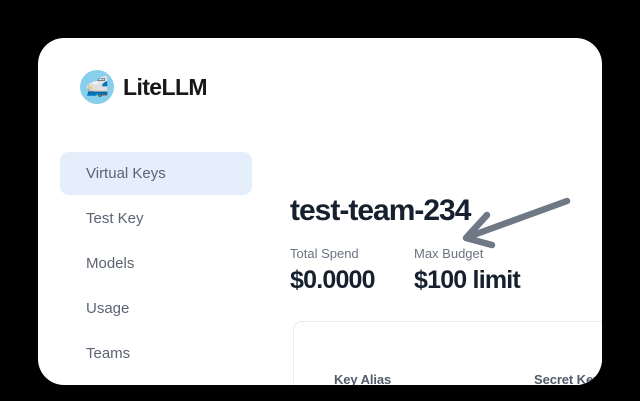 The image size is (640, 401). What do you see at coordinates (363, 378) in the screenshot?
I see `column-header-key-alias: Key Alias` at bounding box center [363, 378].